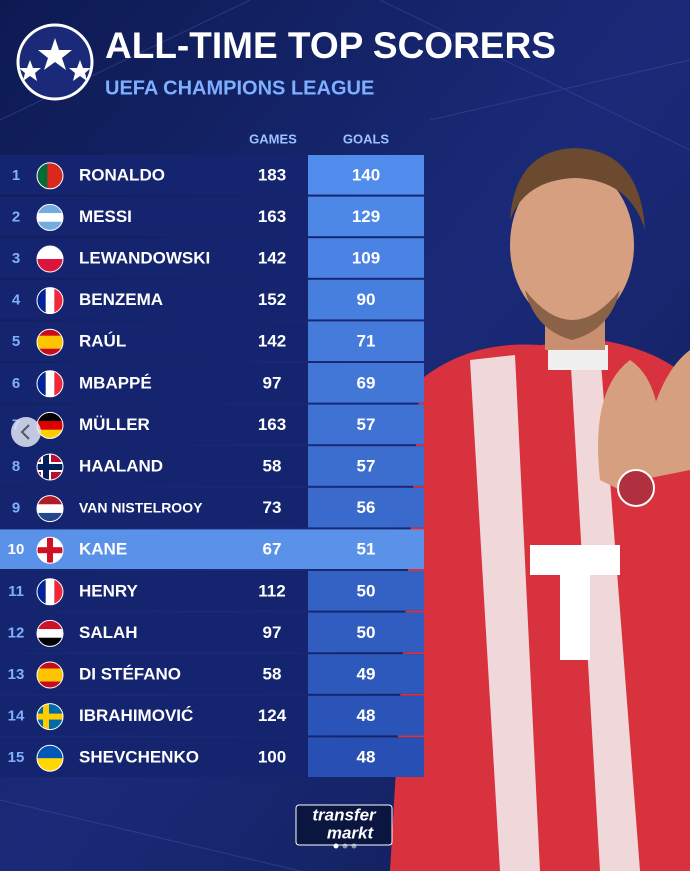 The image size is (690, 871). I want to click on subtitle: UEFA CHAMPIONS LEAGUE, so click(239, 88).